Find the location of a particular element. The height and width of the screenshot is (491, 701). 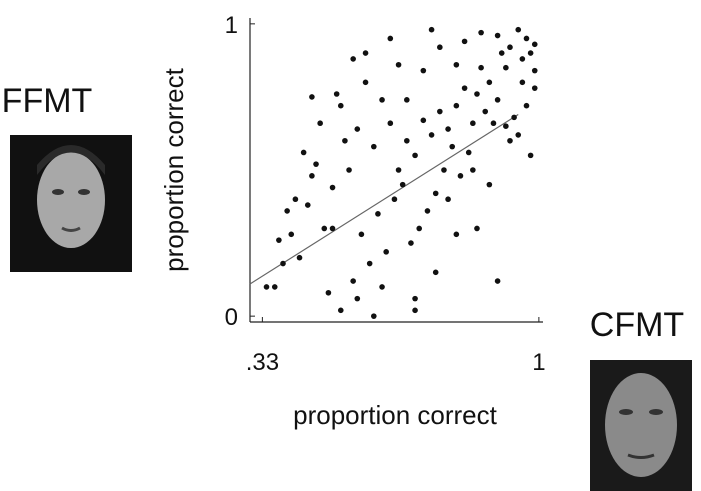

x-tick-label: .33 is located at coordinates (262, 362).